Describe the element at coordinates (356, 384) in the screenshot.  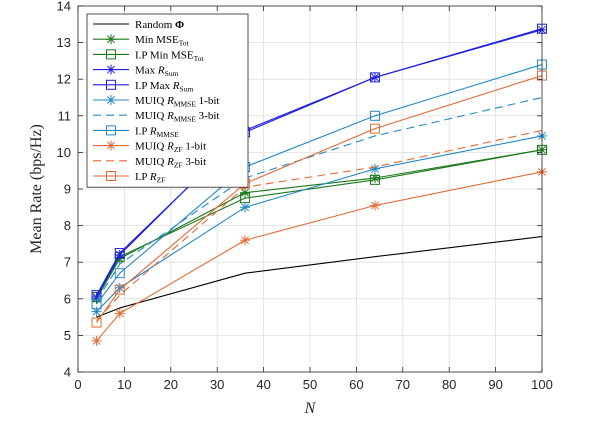
I see `x-tick-label: 60` at that location.